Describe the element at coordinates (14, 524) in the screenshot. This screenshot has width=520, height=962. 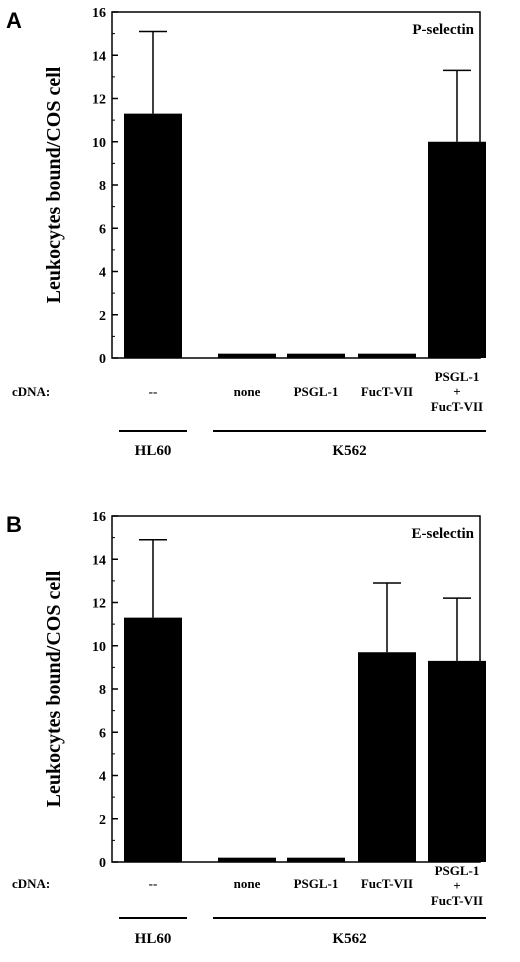
I see `panel-letter: B` at that location.